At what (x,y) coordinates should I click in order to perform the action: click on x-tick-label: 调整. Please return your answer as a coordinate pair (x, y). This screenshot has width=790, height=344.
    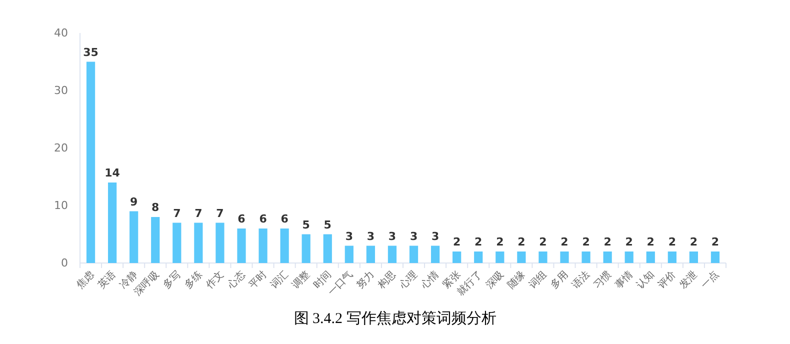
    Looking at the image, I should click on (301, 280).